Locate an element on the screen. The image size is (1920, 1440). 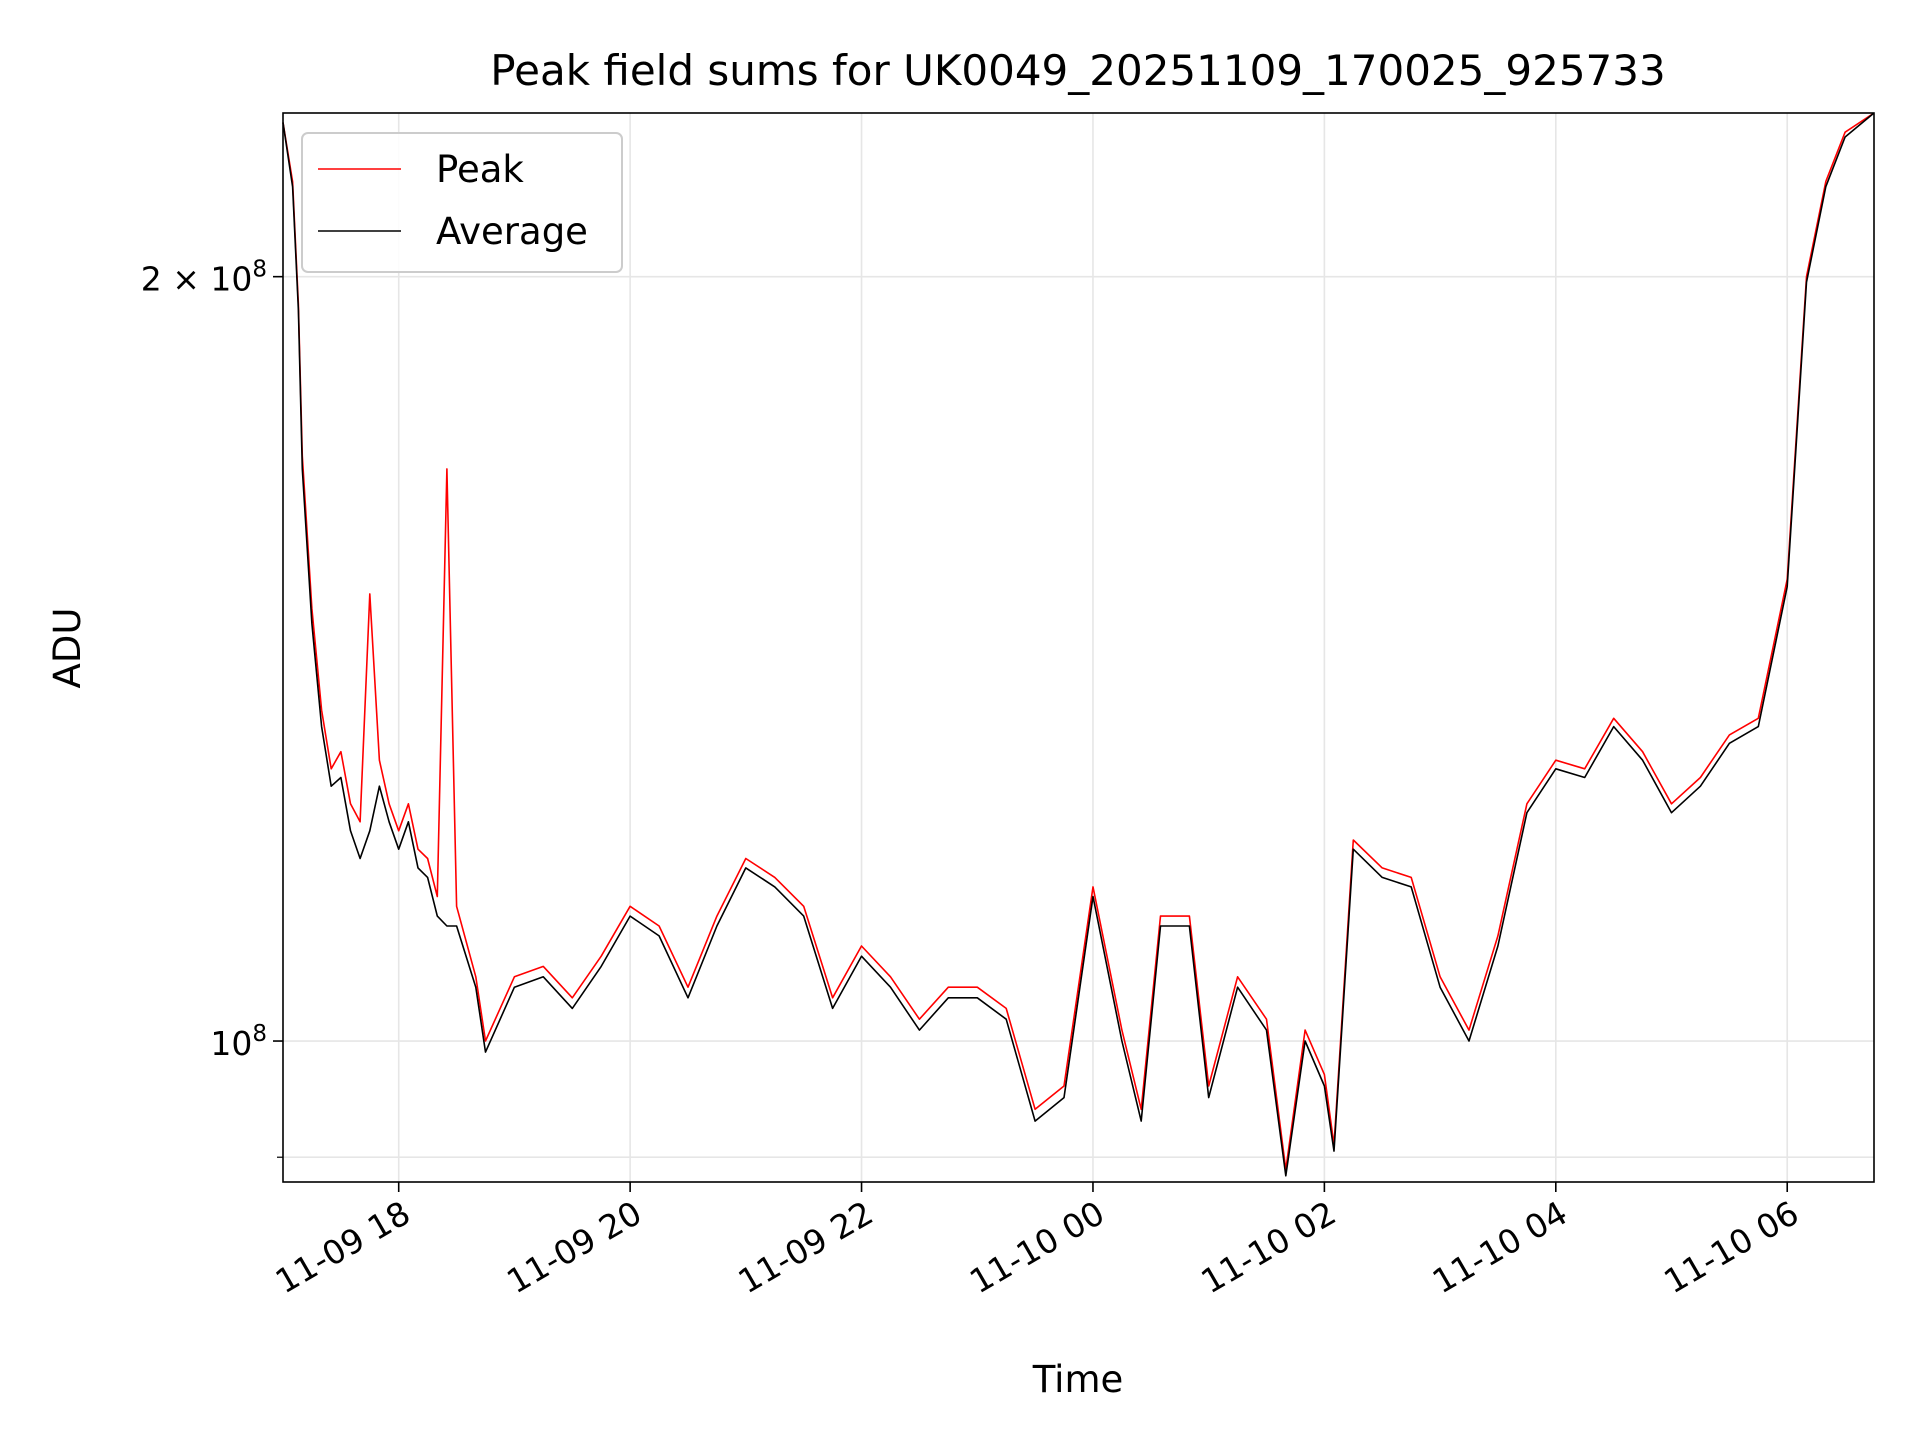
legend-label-peak: Peak is located at coordinates (480, 169).